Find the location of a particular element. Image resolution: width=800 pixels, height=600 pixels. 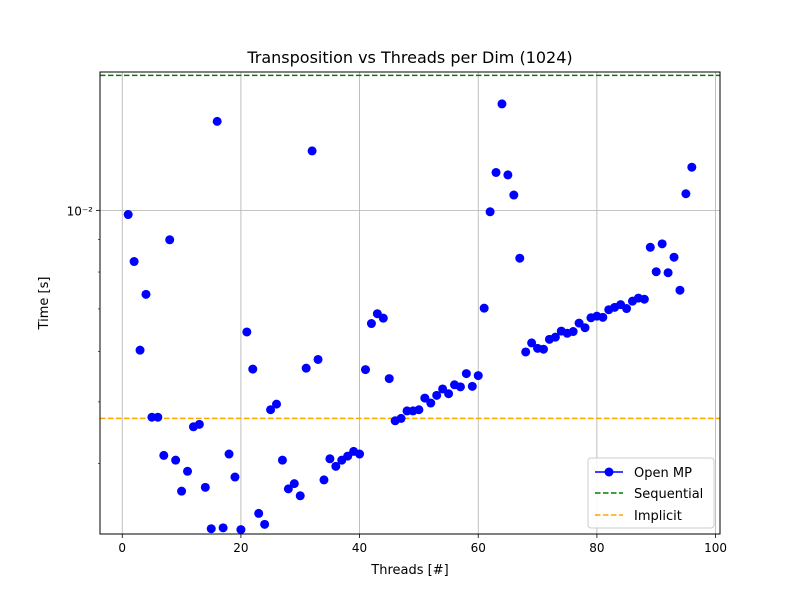

legend-box is located at coordinates (651, 493).